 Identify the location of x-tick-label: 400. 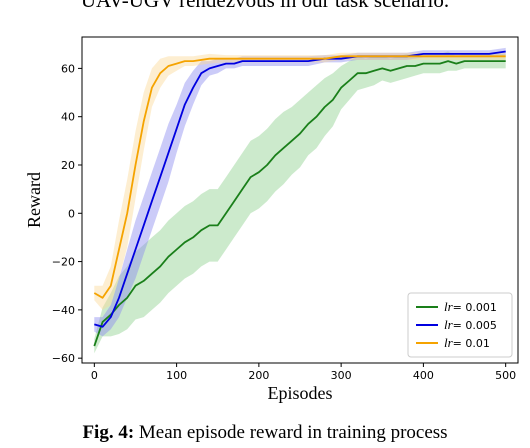
(423, 375).